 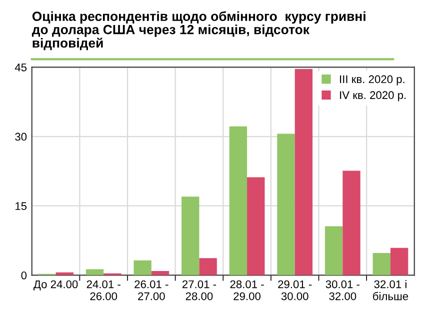 What do you see at coordinates (343, 290) in the screenshot?
I see `x-tick-label: 30.01 - 32.00` at bounding box center [343, 290].